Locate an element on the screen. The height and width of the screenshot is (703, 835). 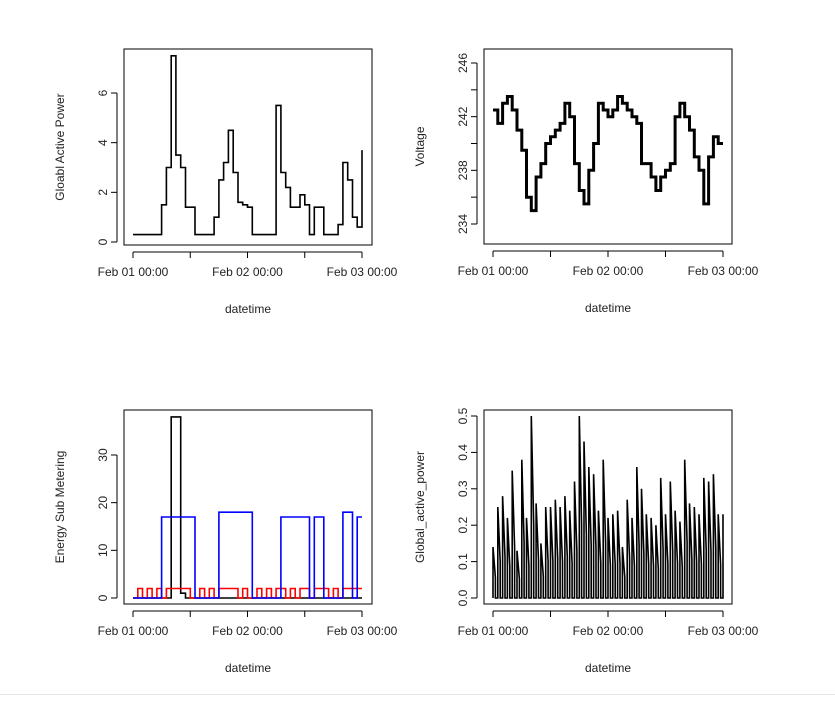
y-tick-label: 246 is located at coordinates (463, 63).